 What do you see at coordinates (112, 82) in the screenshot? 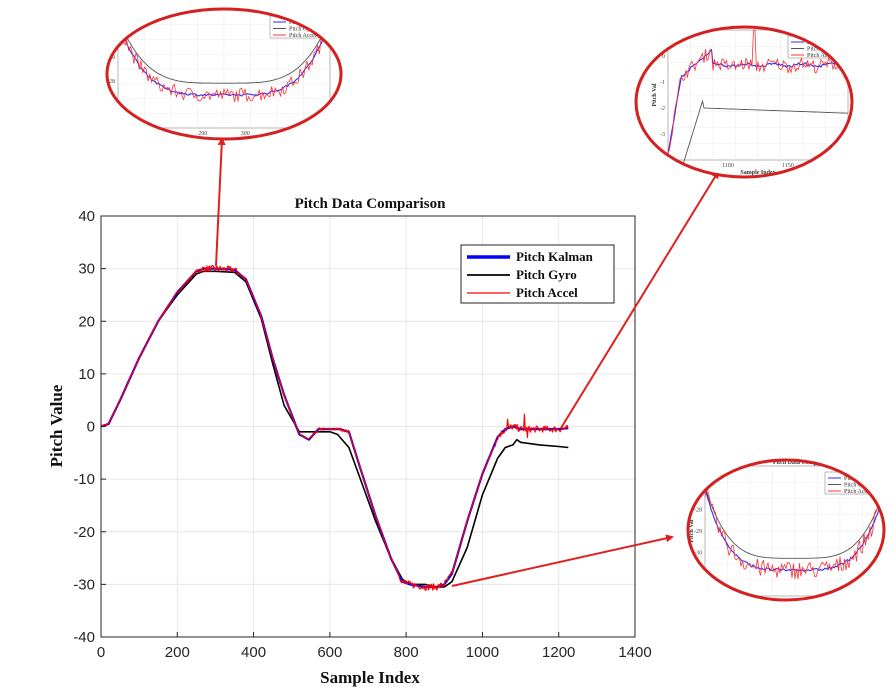
I see `inset-y-tick-label: 28` at bounding box center [112, 82].